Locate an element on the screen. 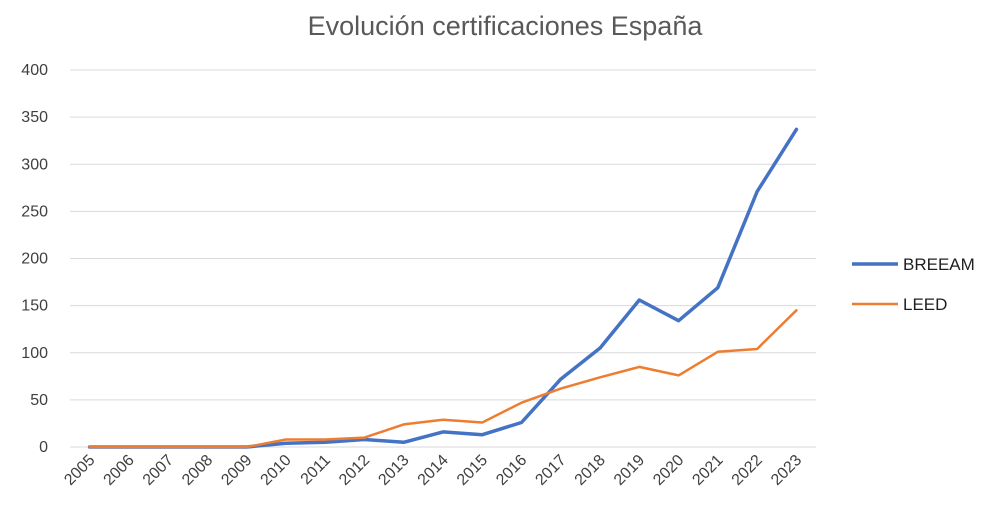  y-tick-label: 300 is located at coordinates (34, 164).